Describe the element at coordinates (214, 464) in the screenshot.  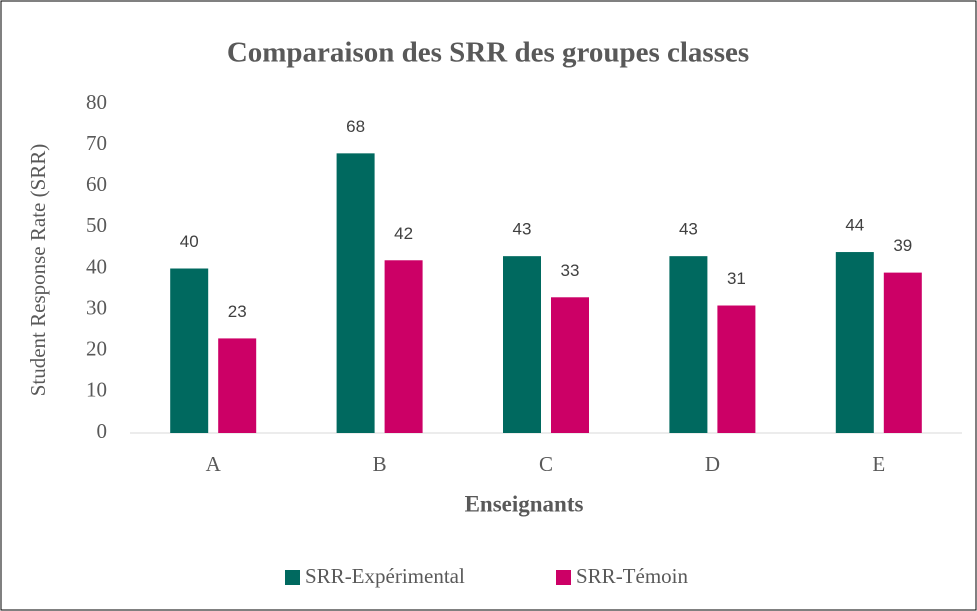
I see `x-tick-label: A` at that location.